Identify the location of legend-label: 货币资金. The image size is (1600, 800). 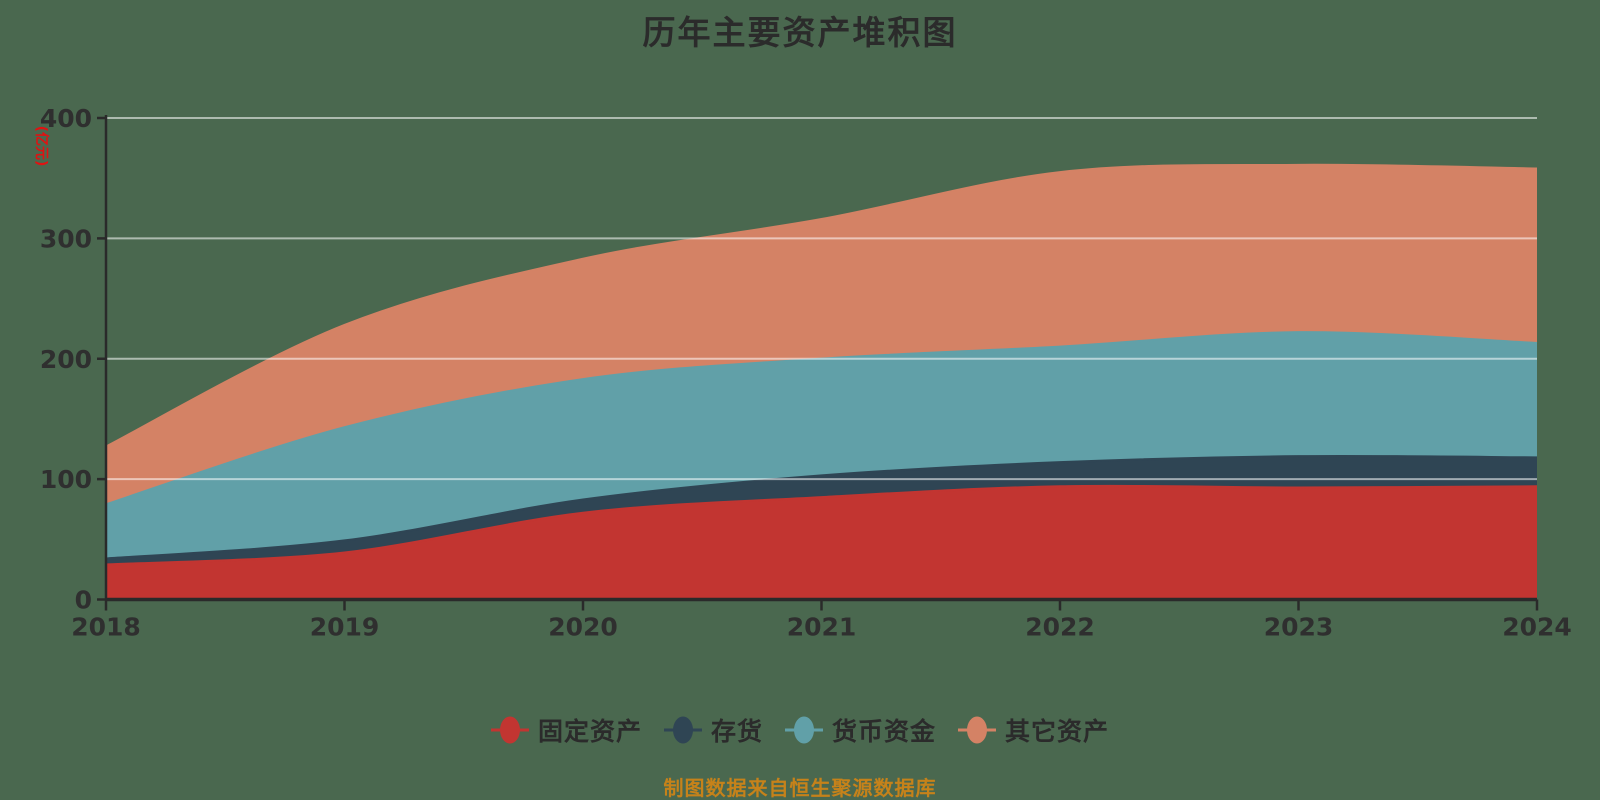
(884, 731).